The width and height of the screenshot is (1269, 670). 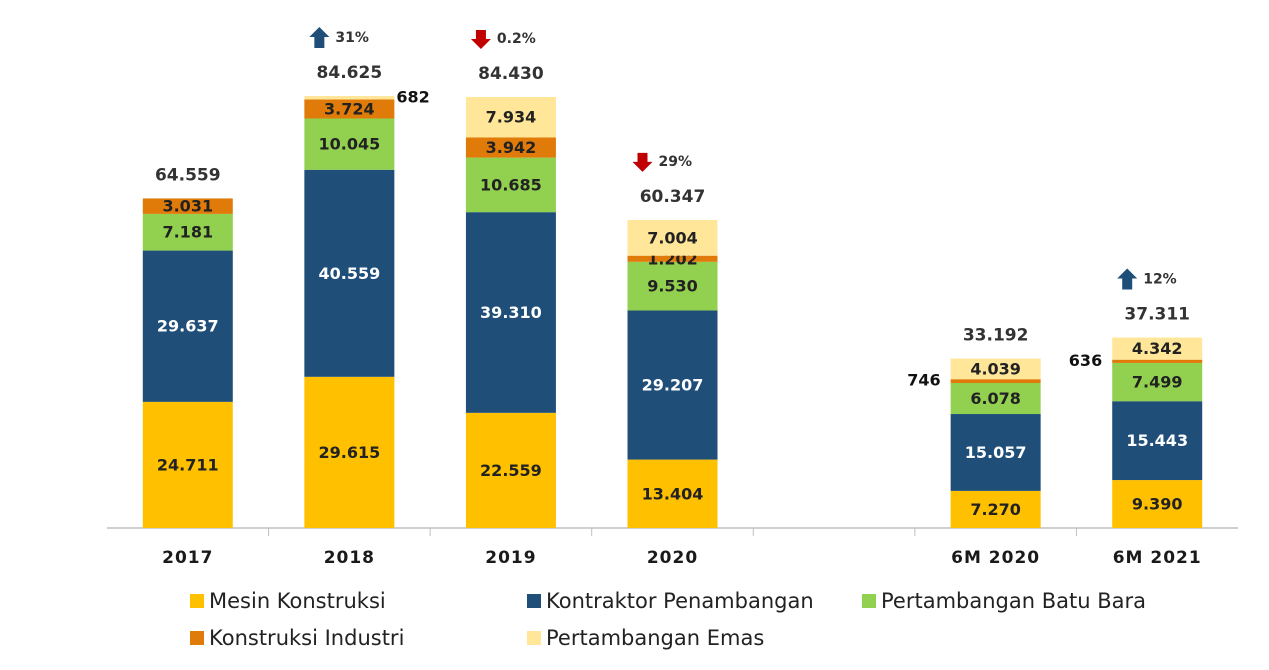 I want to click on value-label: 40.559, so click(x=349, y=273).